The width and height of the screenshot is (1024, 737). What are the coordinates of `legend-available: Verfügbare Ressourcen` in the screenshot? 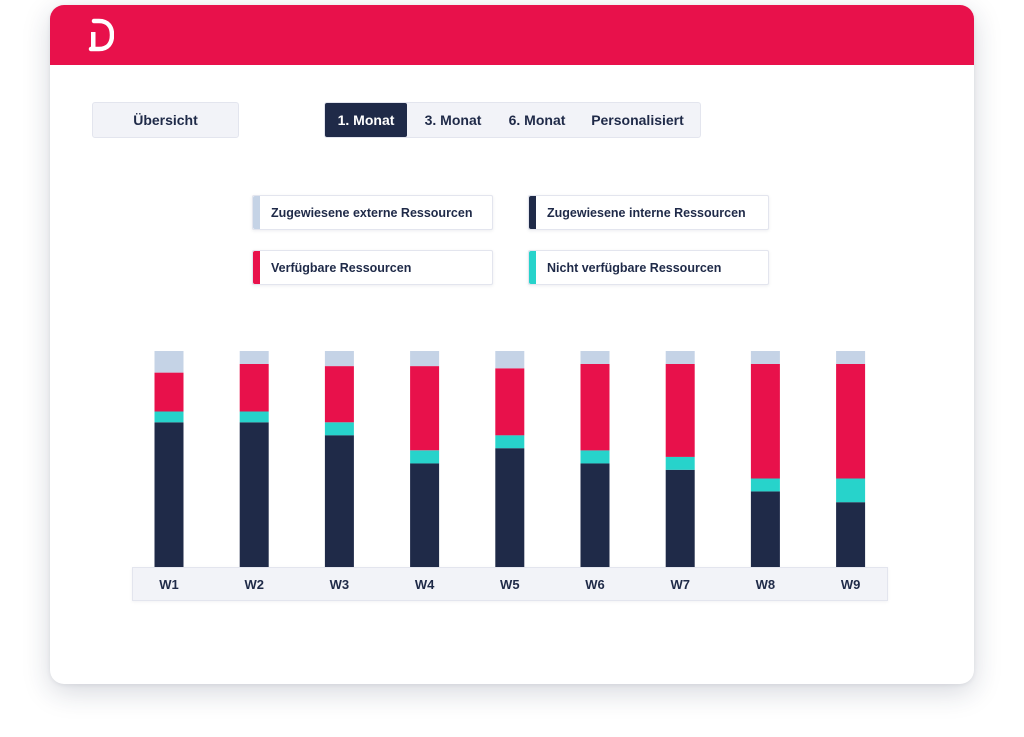 It's located at (372, 267).